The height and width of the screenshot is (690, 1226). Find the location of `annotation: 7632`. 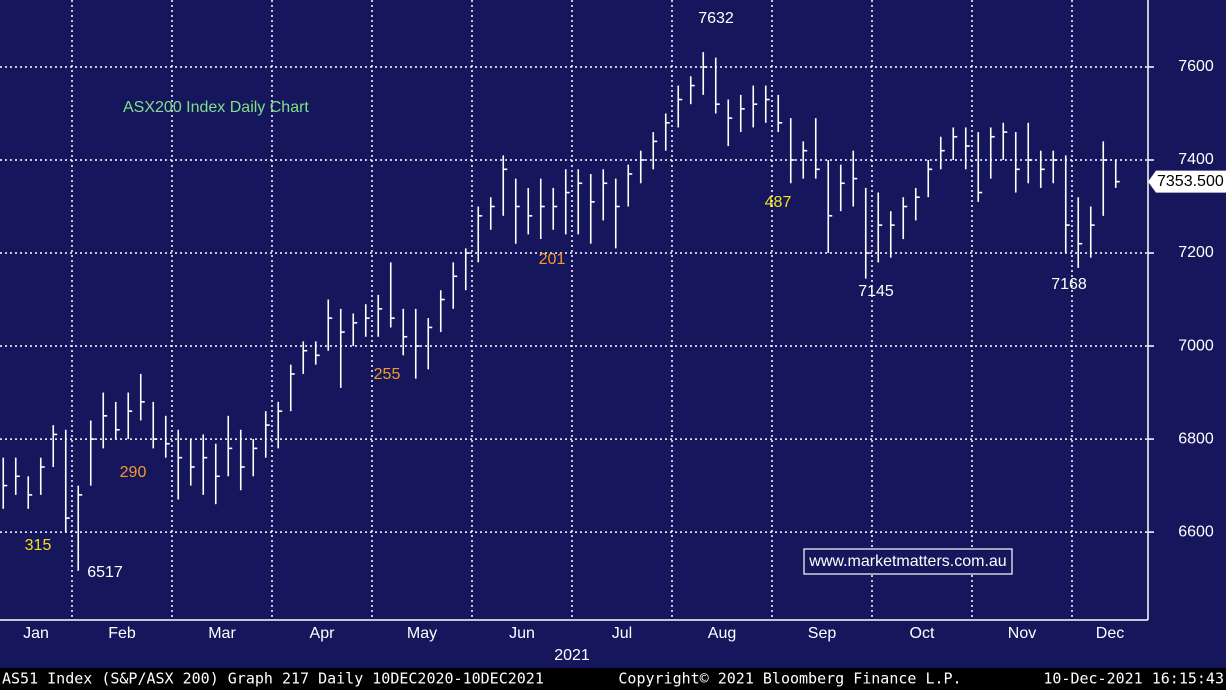

annotation: 7632 is located at coordinates (716, 18).